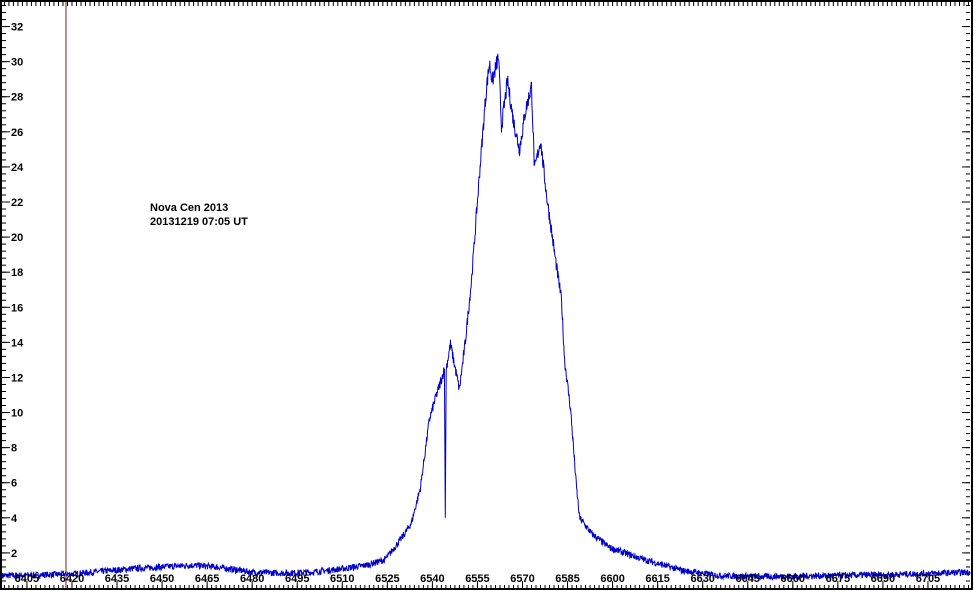 The image size is (974, 591). I want to click on x-tick-label: 6510, so click(342, 579).